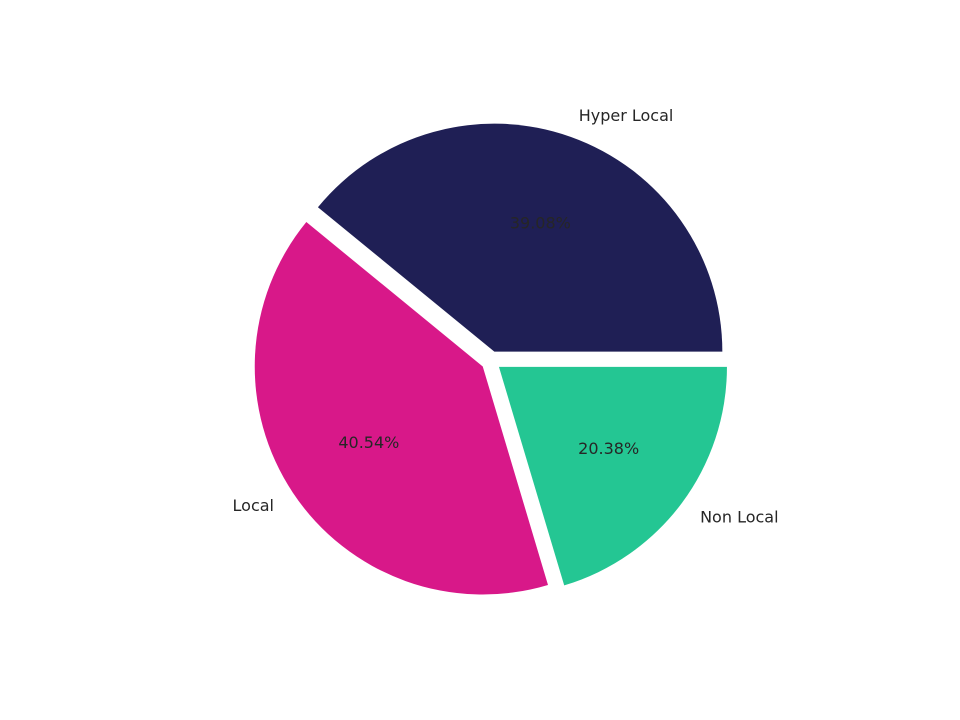  What do you see at coordinates (253, 505) in the screenshot?
I see `pie-category-label-local: Local` at bounding box center [253, 505].